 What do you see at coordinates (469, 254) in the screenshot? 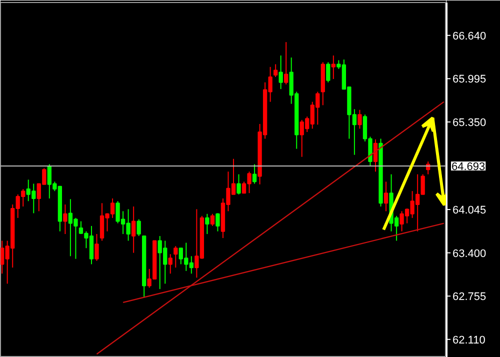
I see `y-tick-label: 63.400` at bounding box center [469, 254].